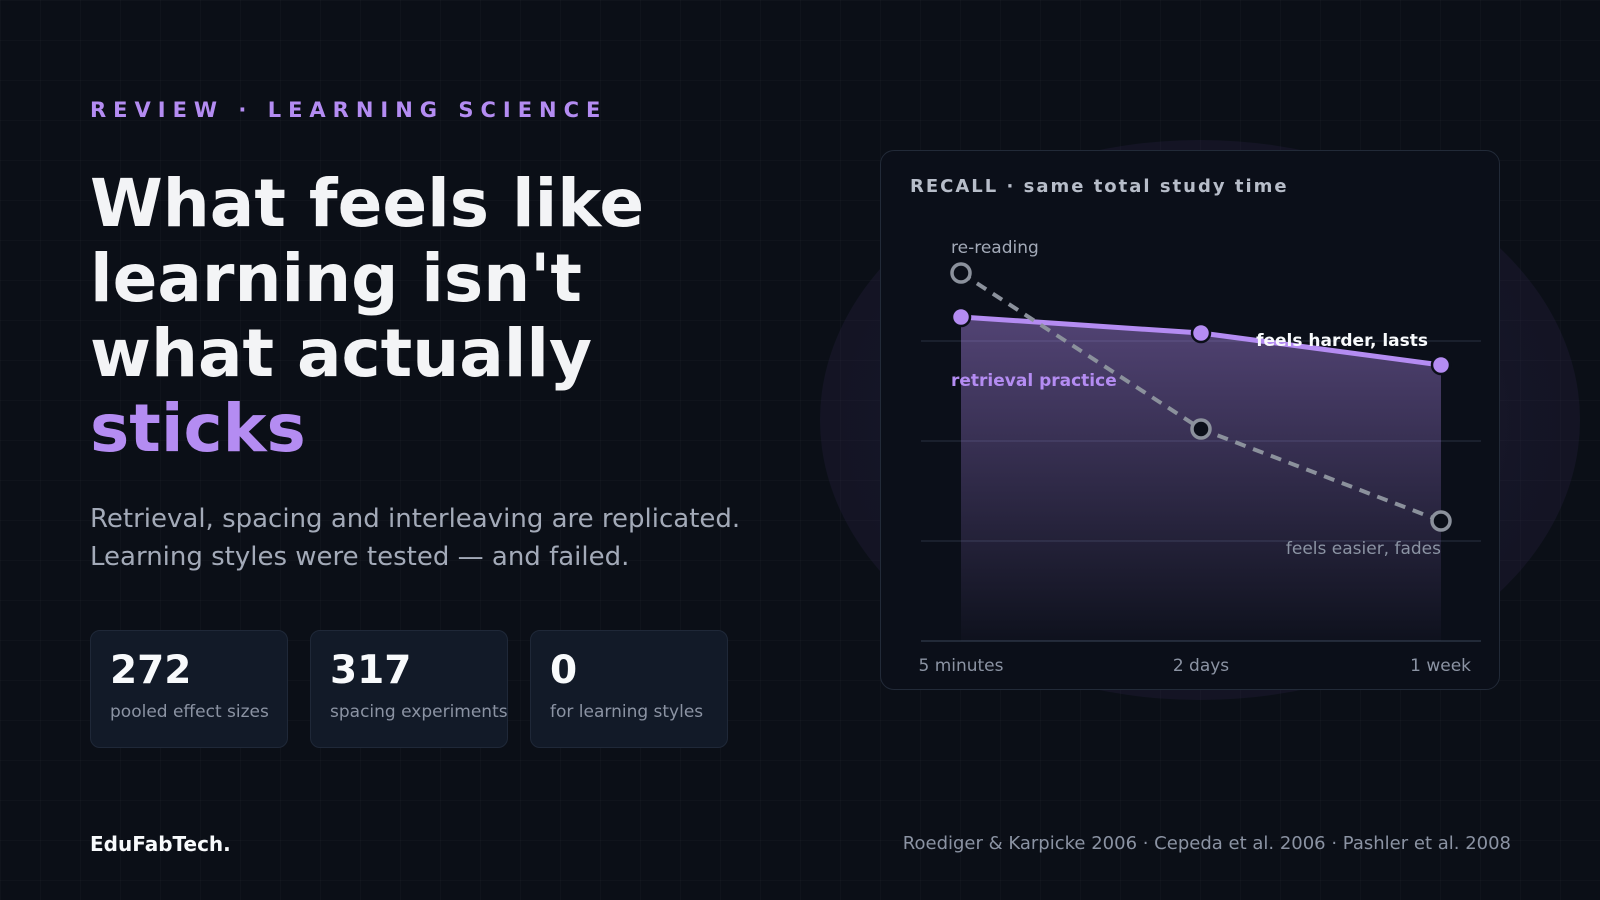  Describe the element at coordinates (371, 670) in the screenshot. I see `stat-value: 317` at that location.